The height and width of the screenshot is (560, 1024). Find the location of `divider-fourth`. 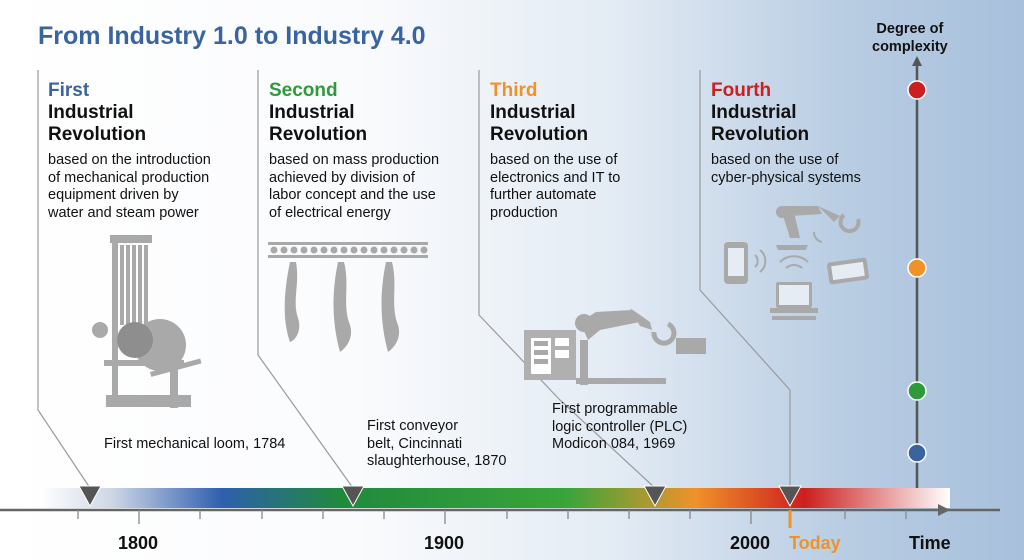

divider-fourth is located at coordinates (745, 279).